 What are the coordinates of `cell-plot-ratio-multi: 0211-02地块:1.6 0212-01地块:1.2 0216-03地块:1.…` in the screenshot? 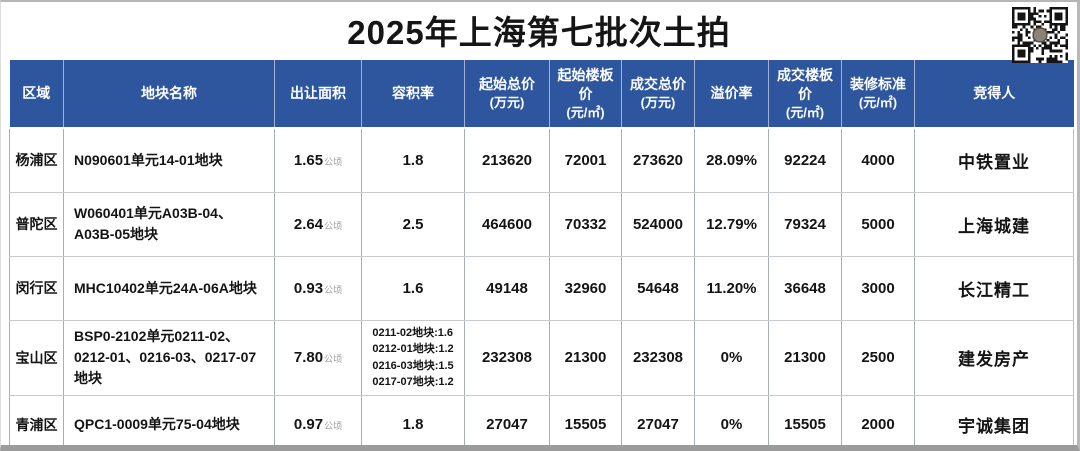 It's located at (413, 358).